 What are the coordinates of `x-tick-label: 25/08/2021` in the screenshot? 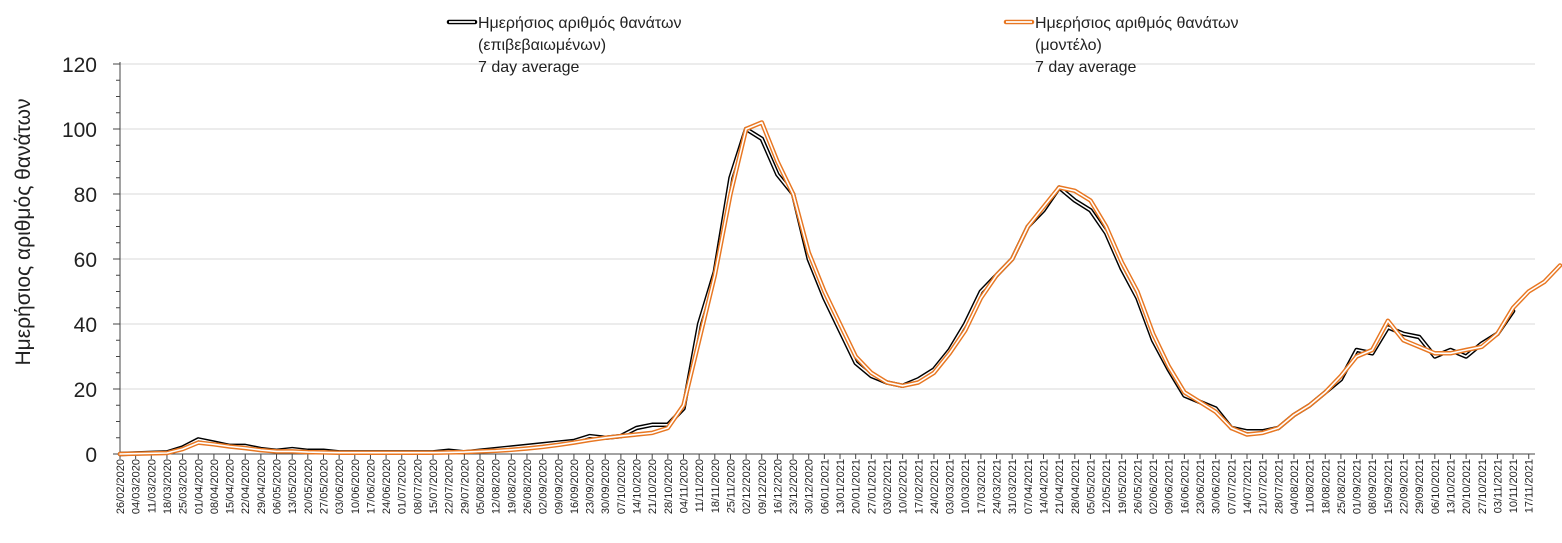 It's located at (1342, 486).